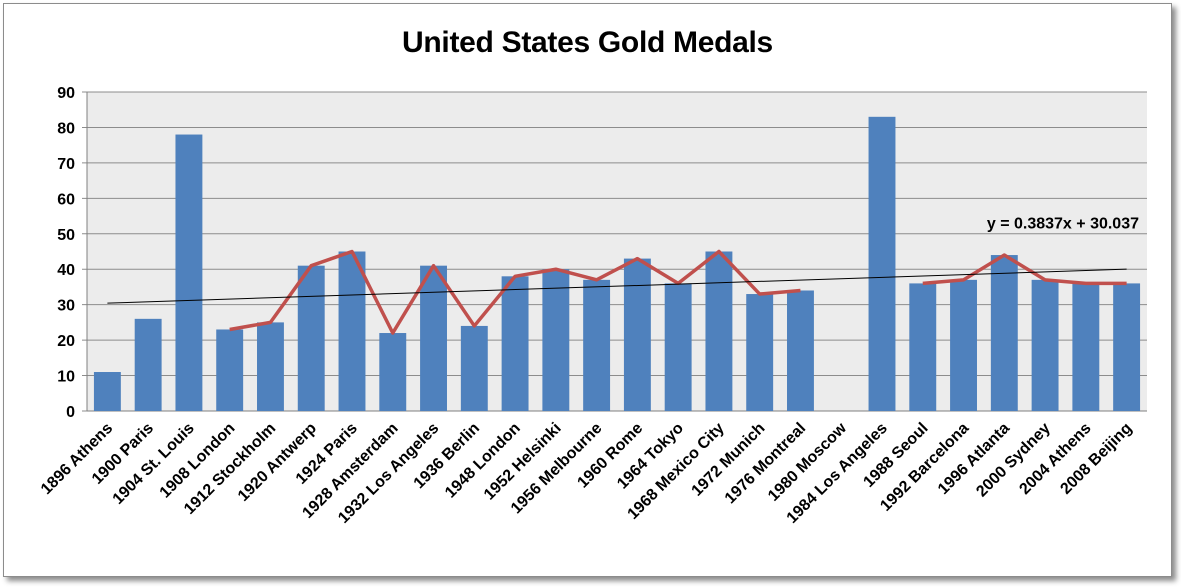 Image resolution: width=1181 pixels, height=587 pixels. Describe the element at coordinates (66, 235) in the screenshot. I see `y-tick-label: 50` at that location.